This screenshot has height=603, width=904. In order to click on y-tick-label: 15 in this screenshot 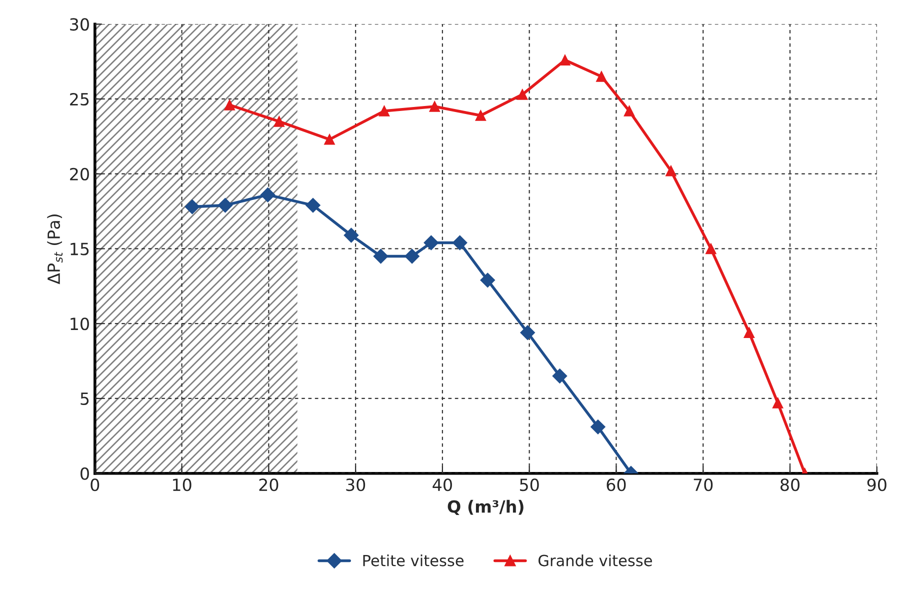, I will do `click(79, 249)`.